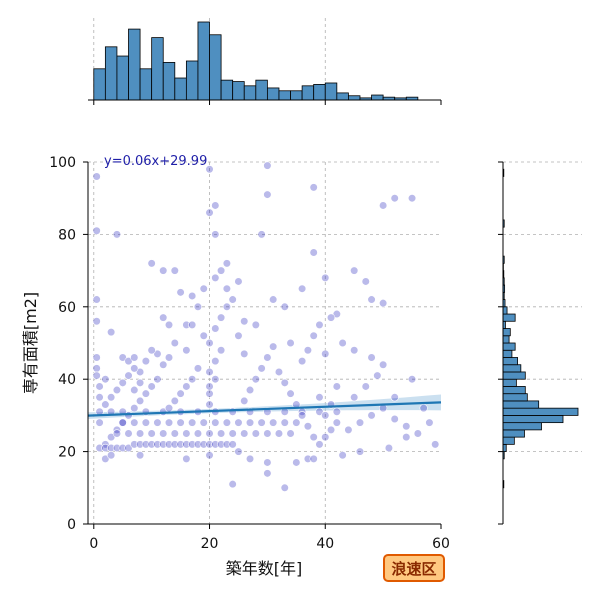  What do you see at coordinates (62, 163) in the screenshot?
I see `y-tick-label: 100` at bounding box center [62, 163].